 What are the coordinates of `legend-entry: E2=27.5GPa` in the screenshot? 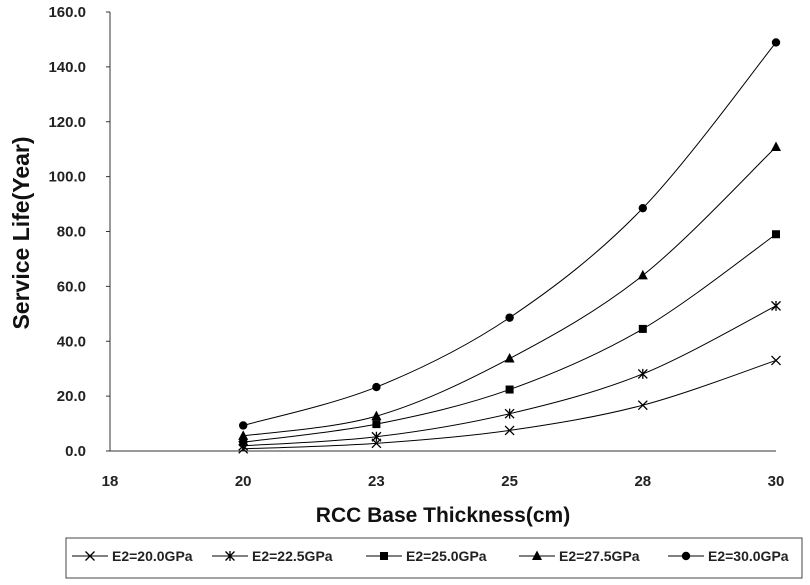 It's located at (579, 556).